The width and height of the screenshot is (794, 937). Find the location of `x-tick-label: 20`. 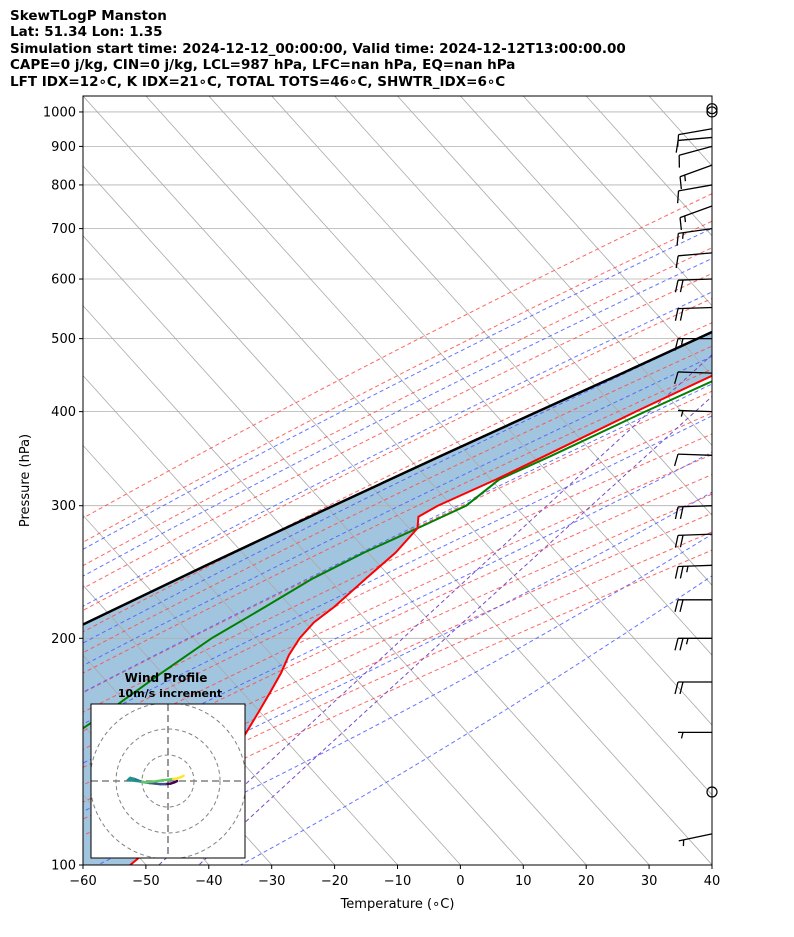

x-tick-label: 20 is located at coordinates (586, 881).